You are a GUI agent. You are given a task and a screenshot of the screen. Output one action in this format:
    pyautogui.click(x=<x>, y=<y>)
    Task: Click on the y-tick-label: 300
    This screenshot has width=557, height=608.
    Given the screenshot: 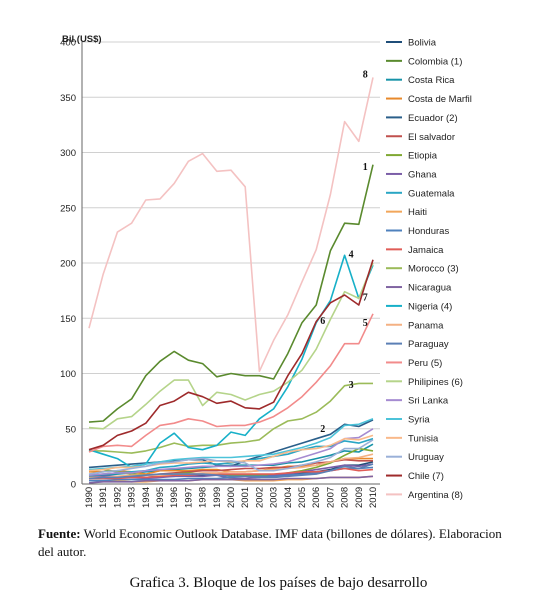 What is the action you would take?
    pyautogui.click(x=68, y=153)
    